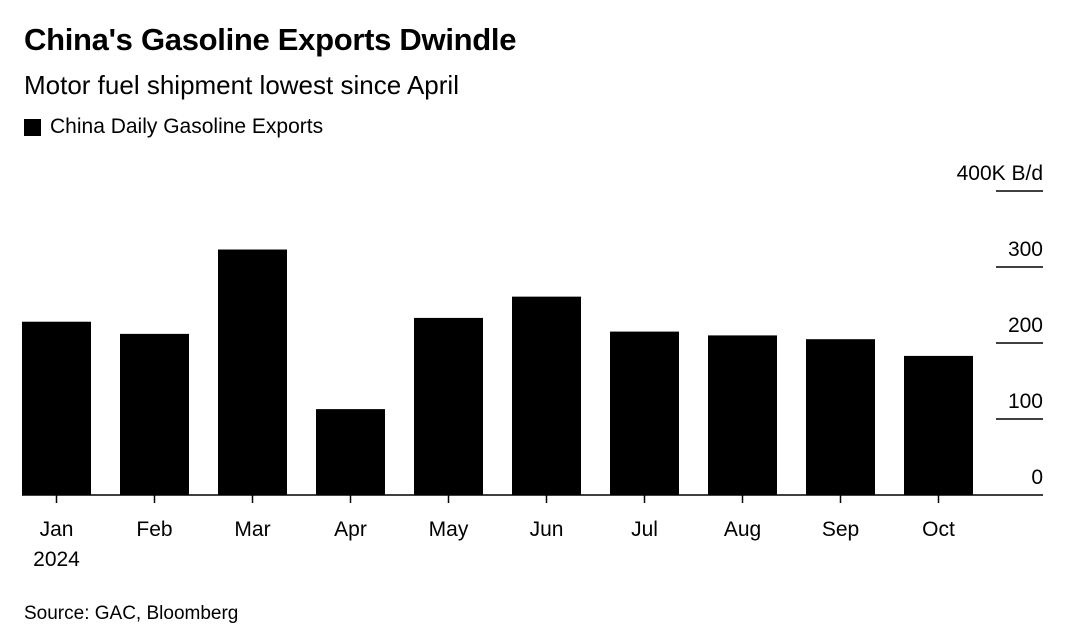 The height and width of the screenshot is (641, 1071). Describe the element at coordinates (644, 529) in the screenshot. I see `x-tick-label: Jul` at that location.